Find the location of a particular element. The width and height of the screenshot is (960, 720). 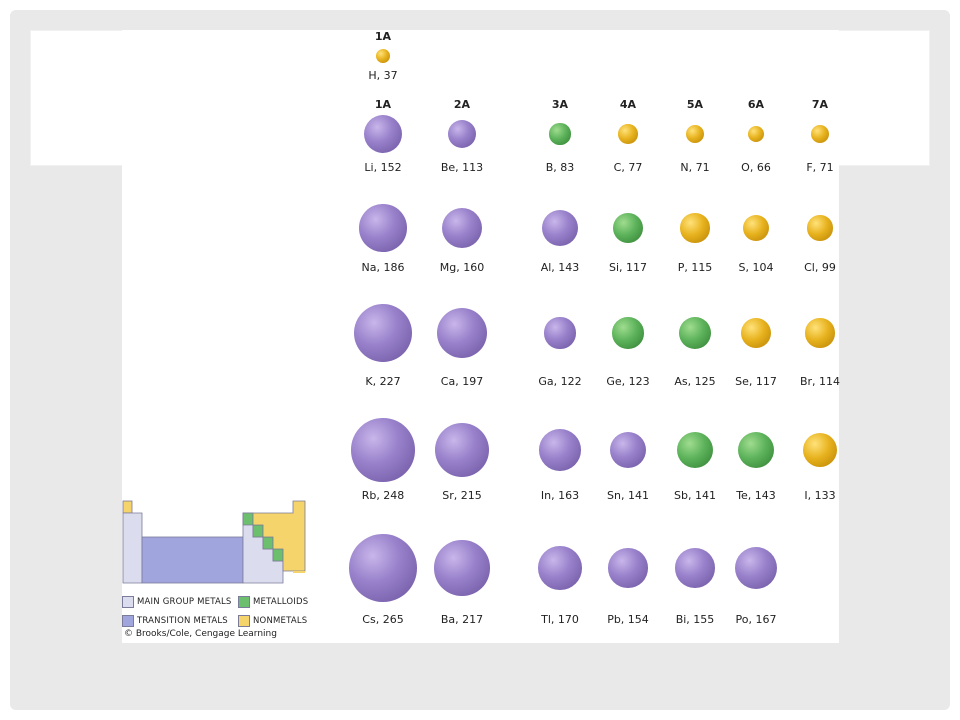

atom-label-rb: Rb, 248 is located at coordinates (383, 495).